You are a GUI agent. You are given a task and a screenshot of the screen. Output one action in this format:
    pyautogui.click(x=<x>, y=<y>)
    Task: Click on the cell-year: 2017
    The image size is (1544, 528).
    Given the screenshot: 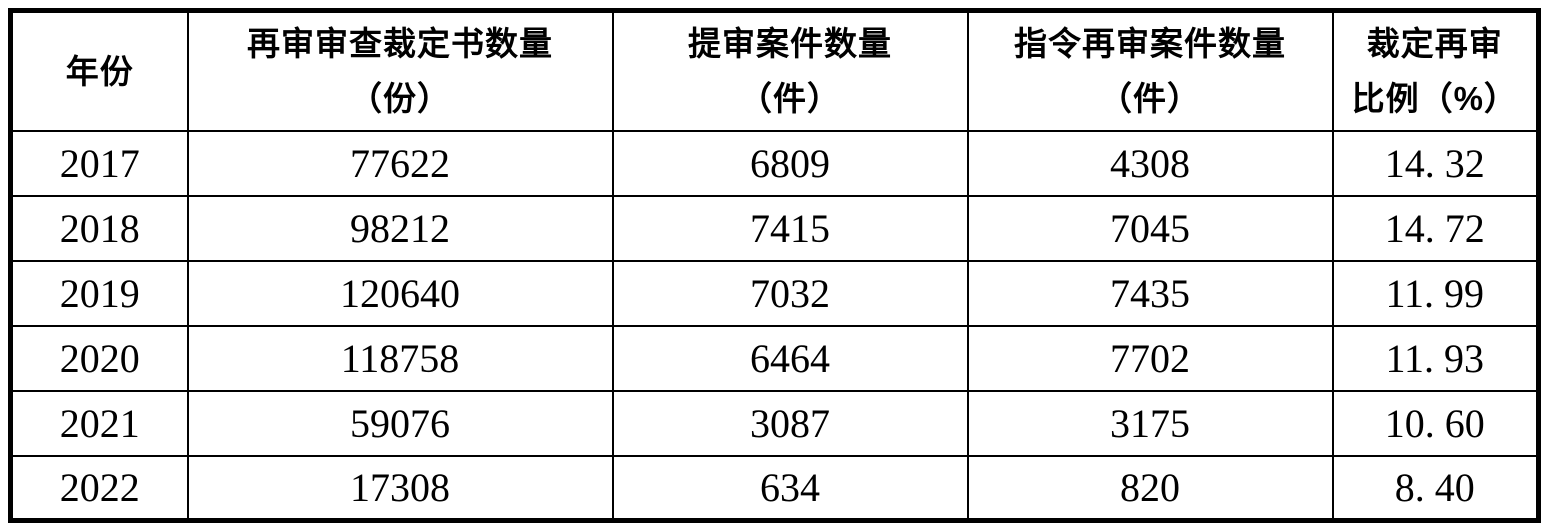 What is the action you would take?
    pyautogui.click(x=99, y=163)
    